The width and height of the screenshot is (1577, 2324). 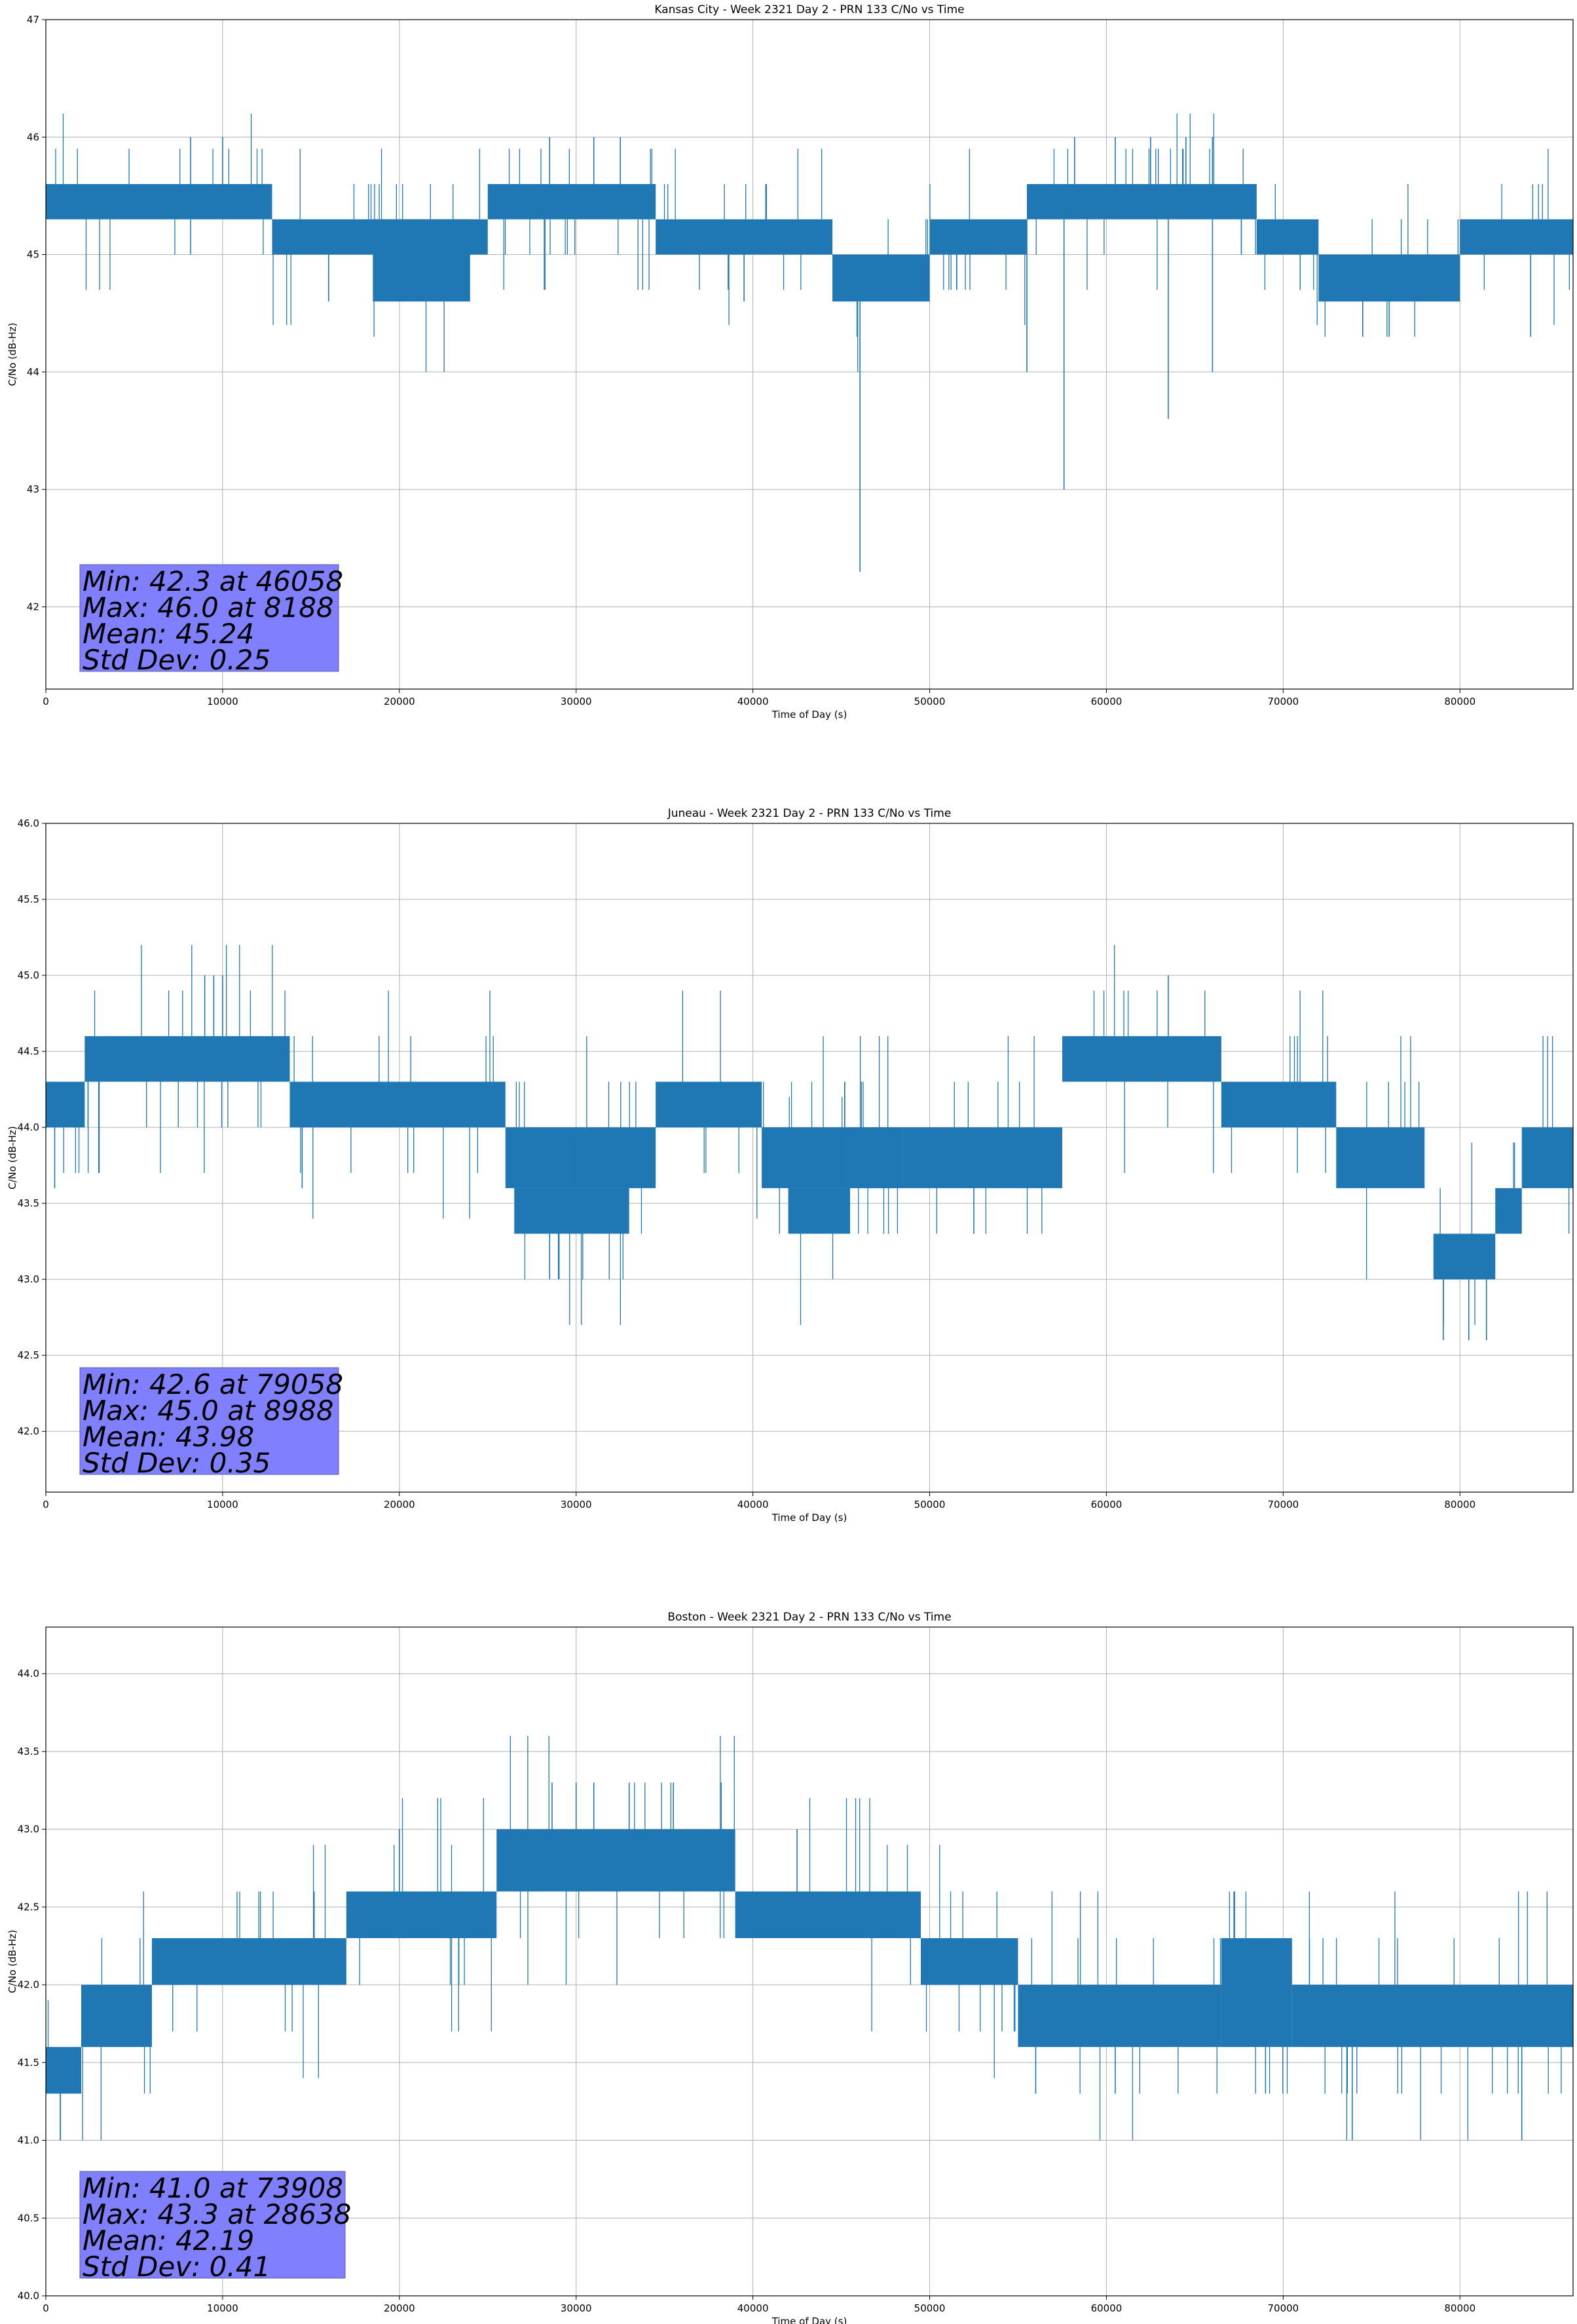 What do you see at coordinates (12, 1158) in the screenshot?
I see `y-axis-label: C/No (dB-Hz)` at bounding box center [12, 1158].